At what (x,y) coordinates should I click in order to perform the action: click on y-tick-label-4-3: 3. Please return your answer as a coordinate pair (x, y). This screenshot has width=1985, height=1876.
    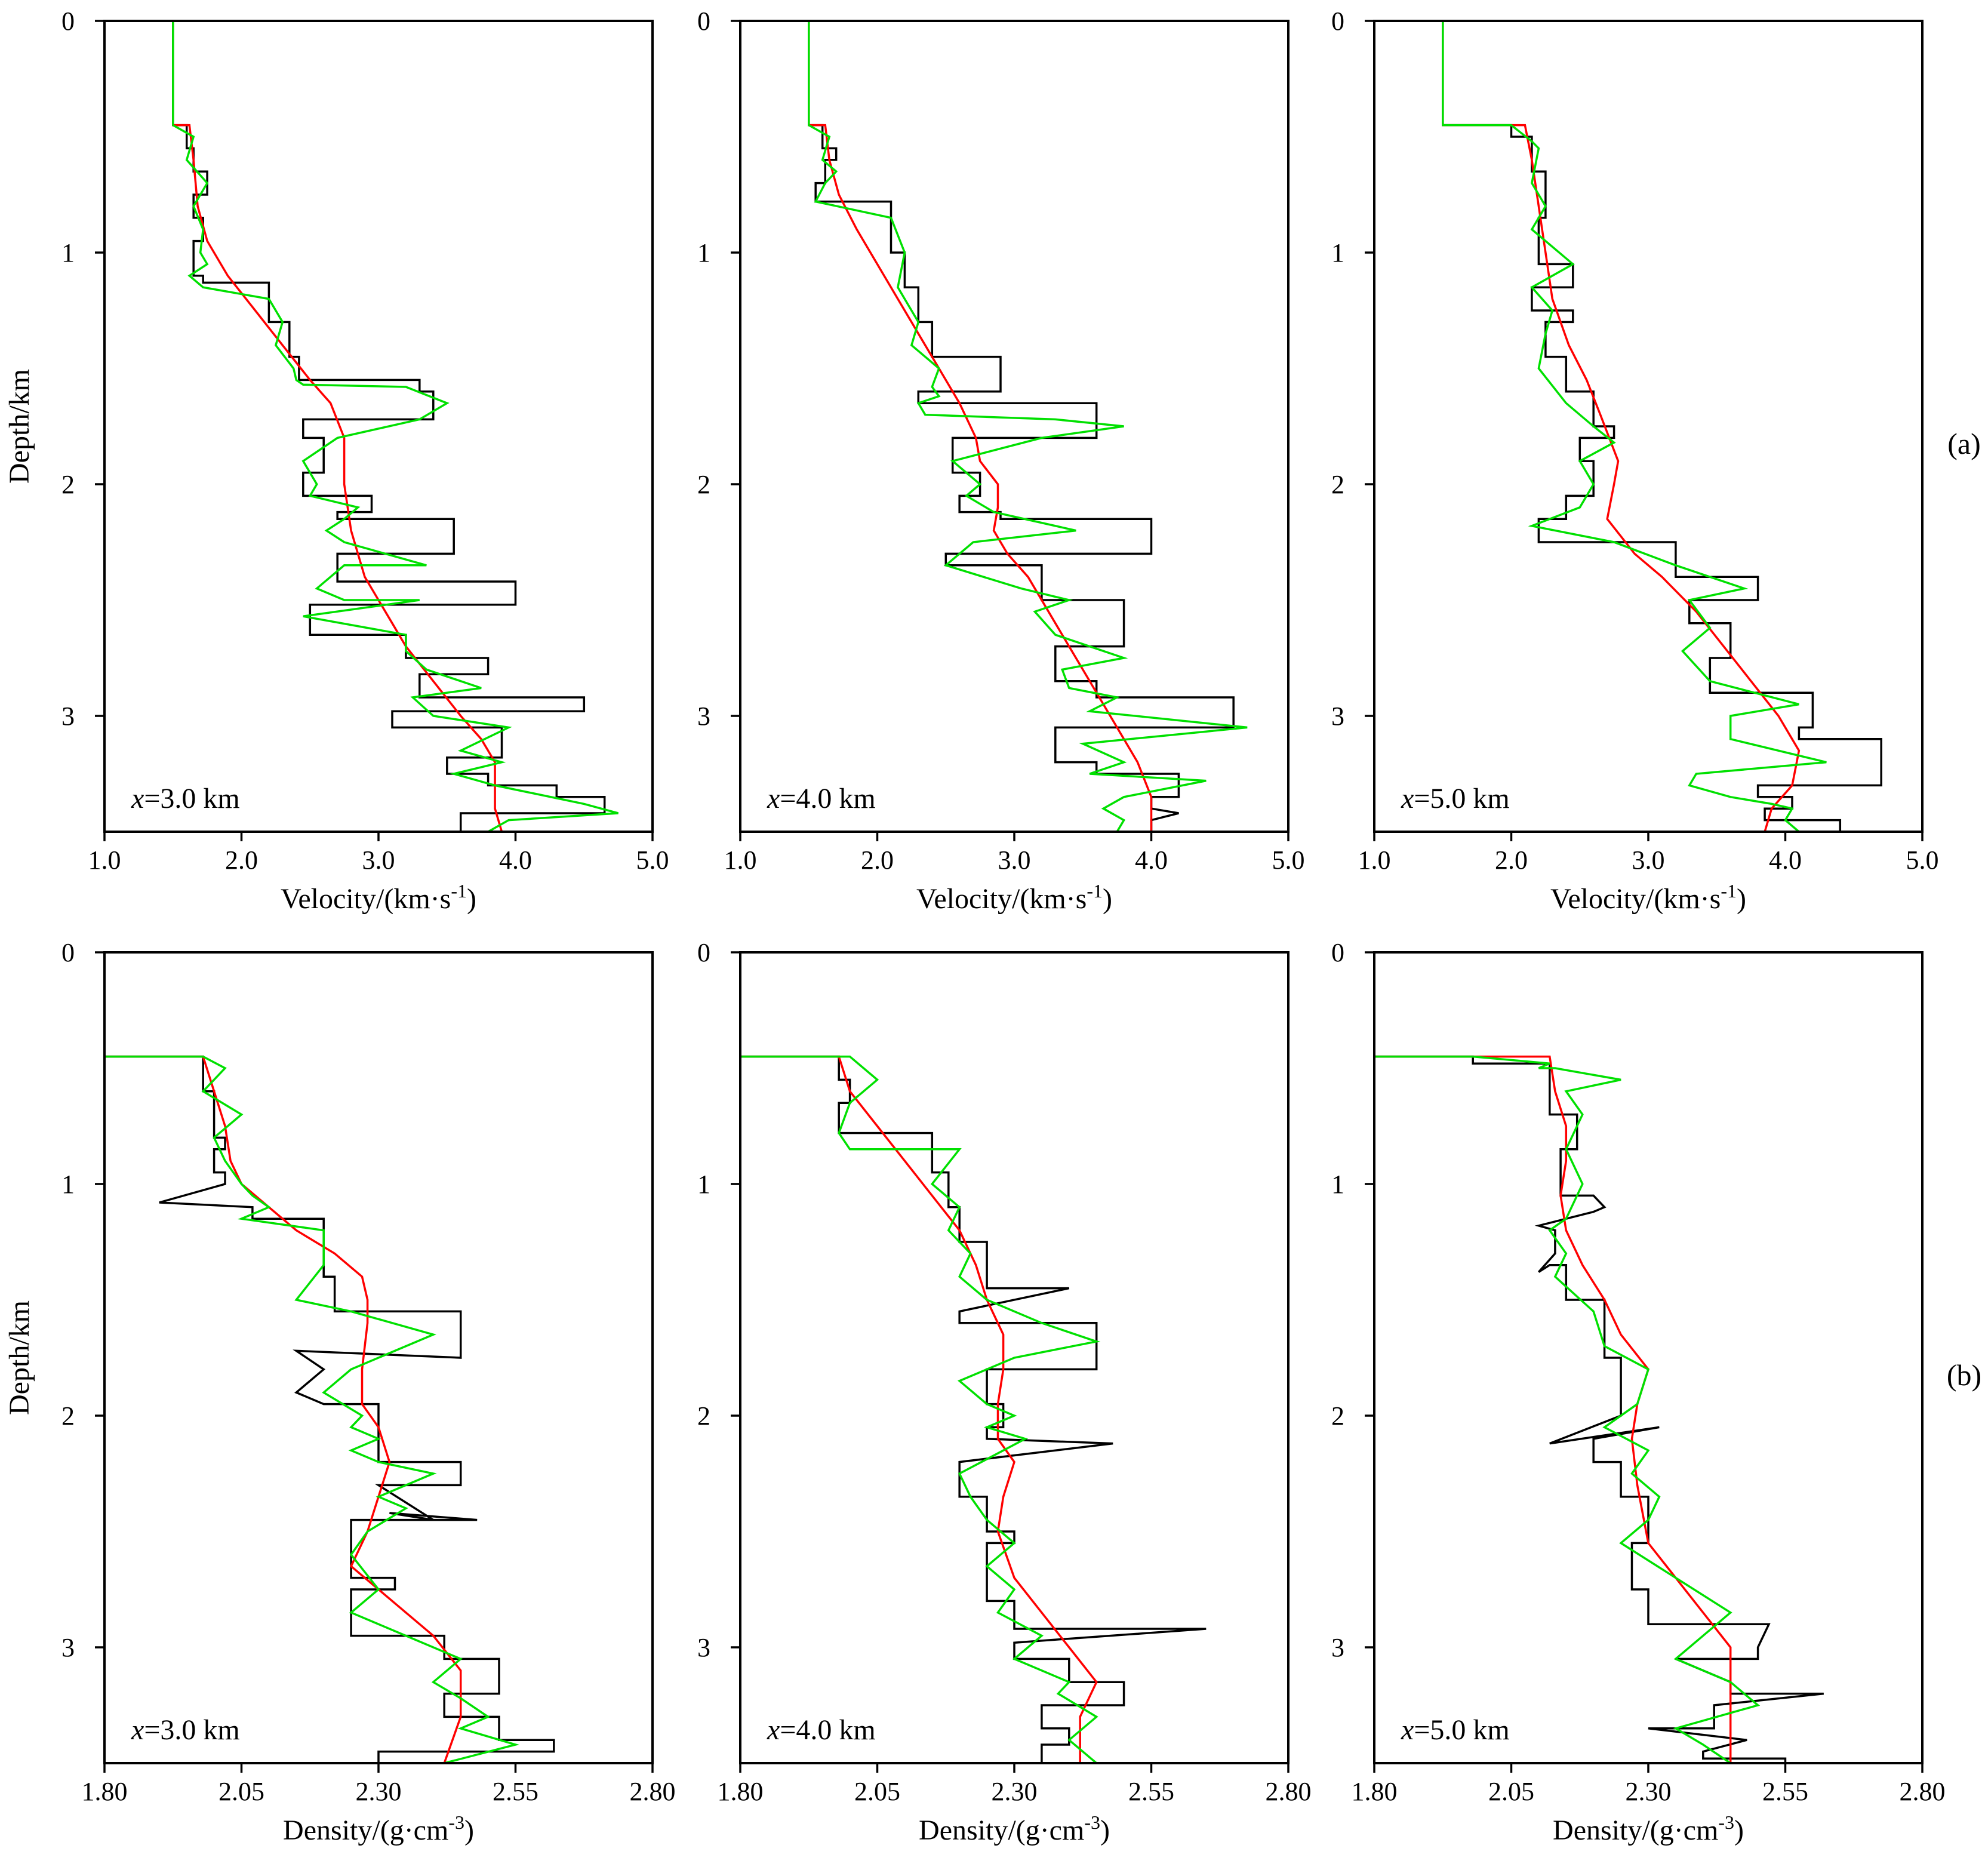
    Looking at the image, I should click on (703, 1647).